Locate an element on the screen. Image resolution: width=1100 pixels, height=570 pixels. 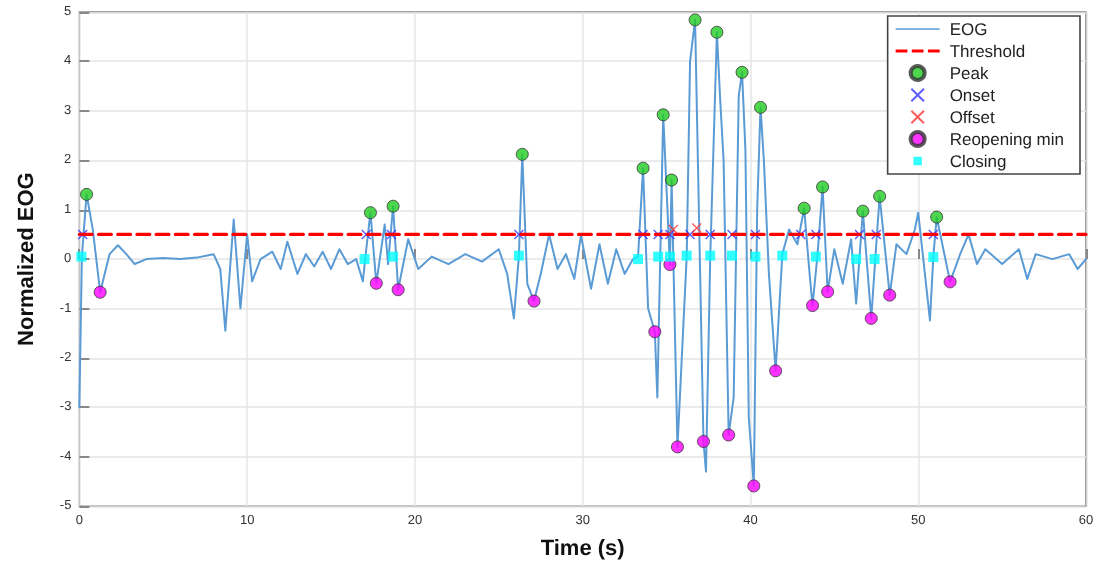
legend-label: Onset is located at coordinates (973, 95).